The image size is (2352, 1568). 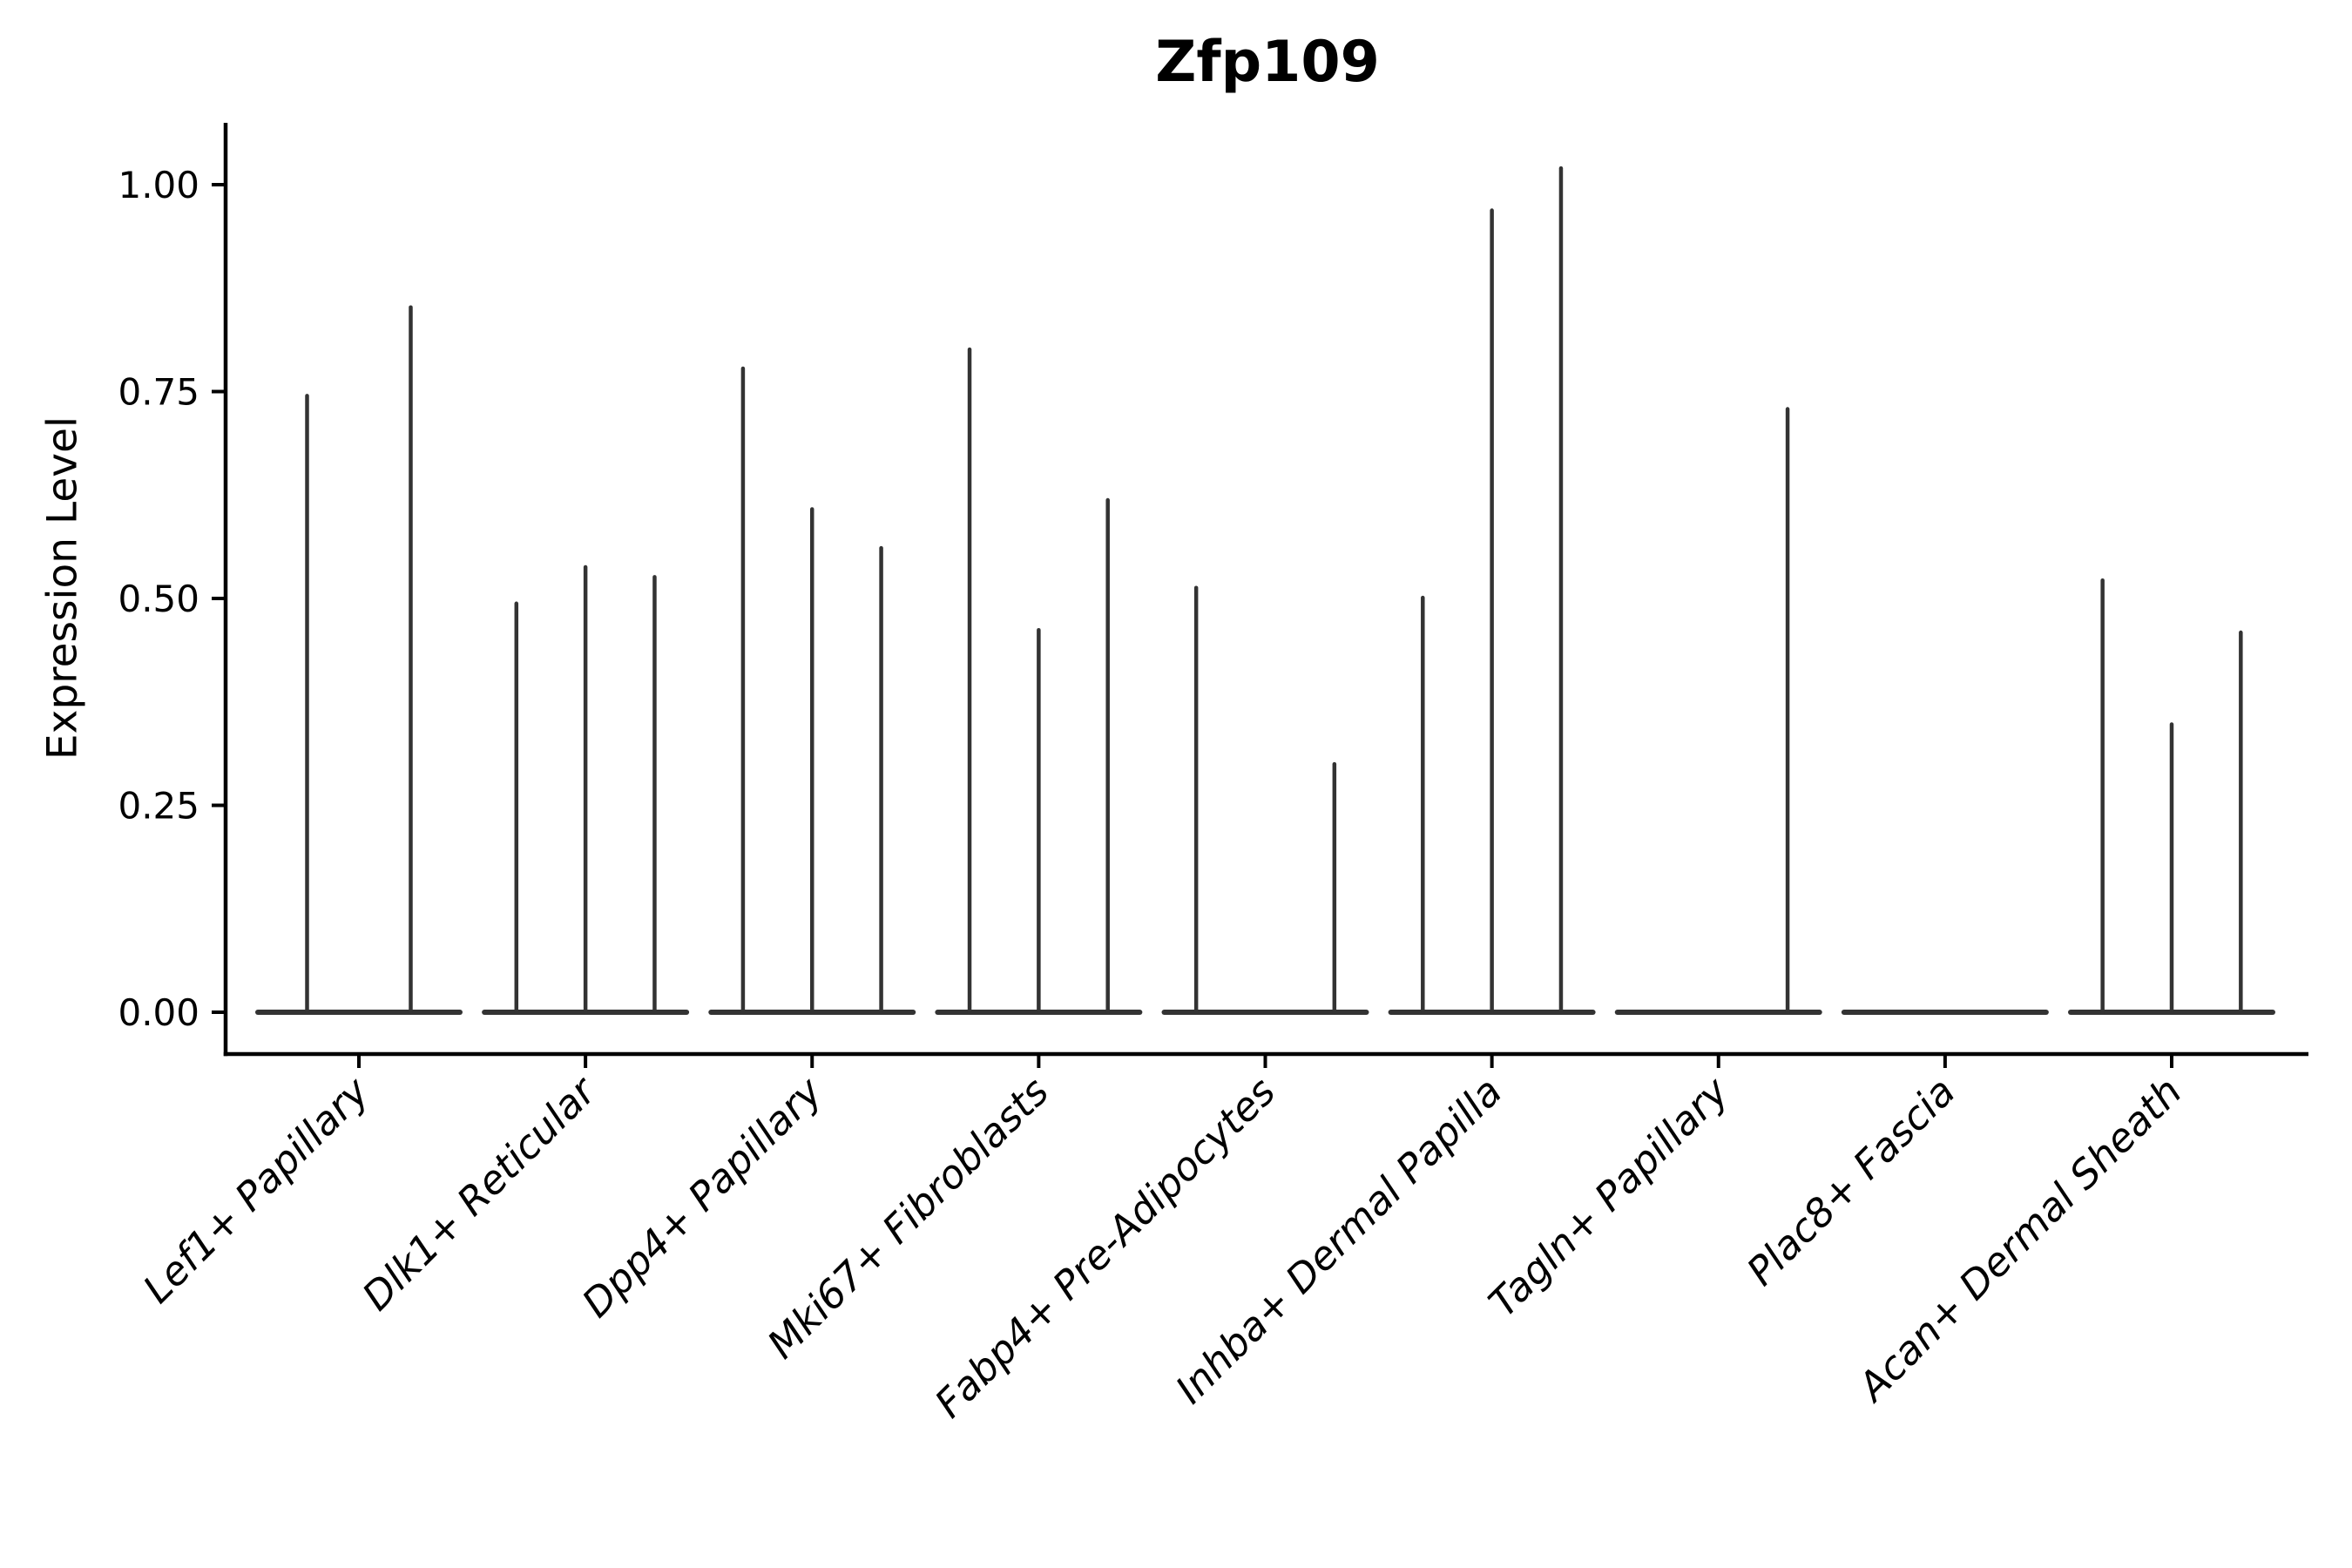 What do you see at coordinates (256, 1189) in the screenshot?
I see `x-tick-label: Lef1+ Papillary` at bounding box center [256, 1189].